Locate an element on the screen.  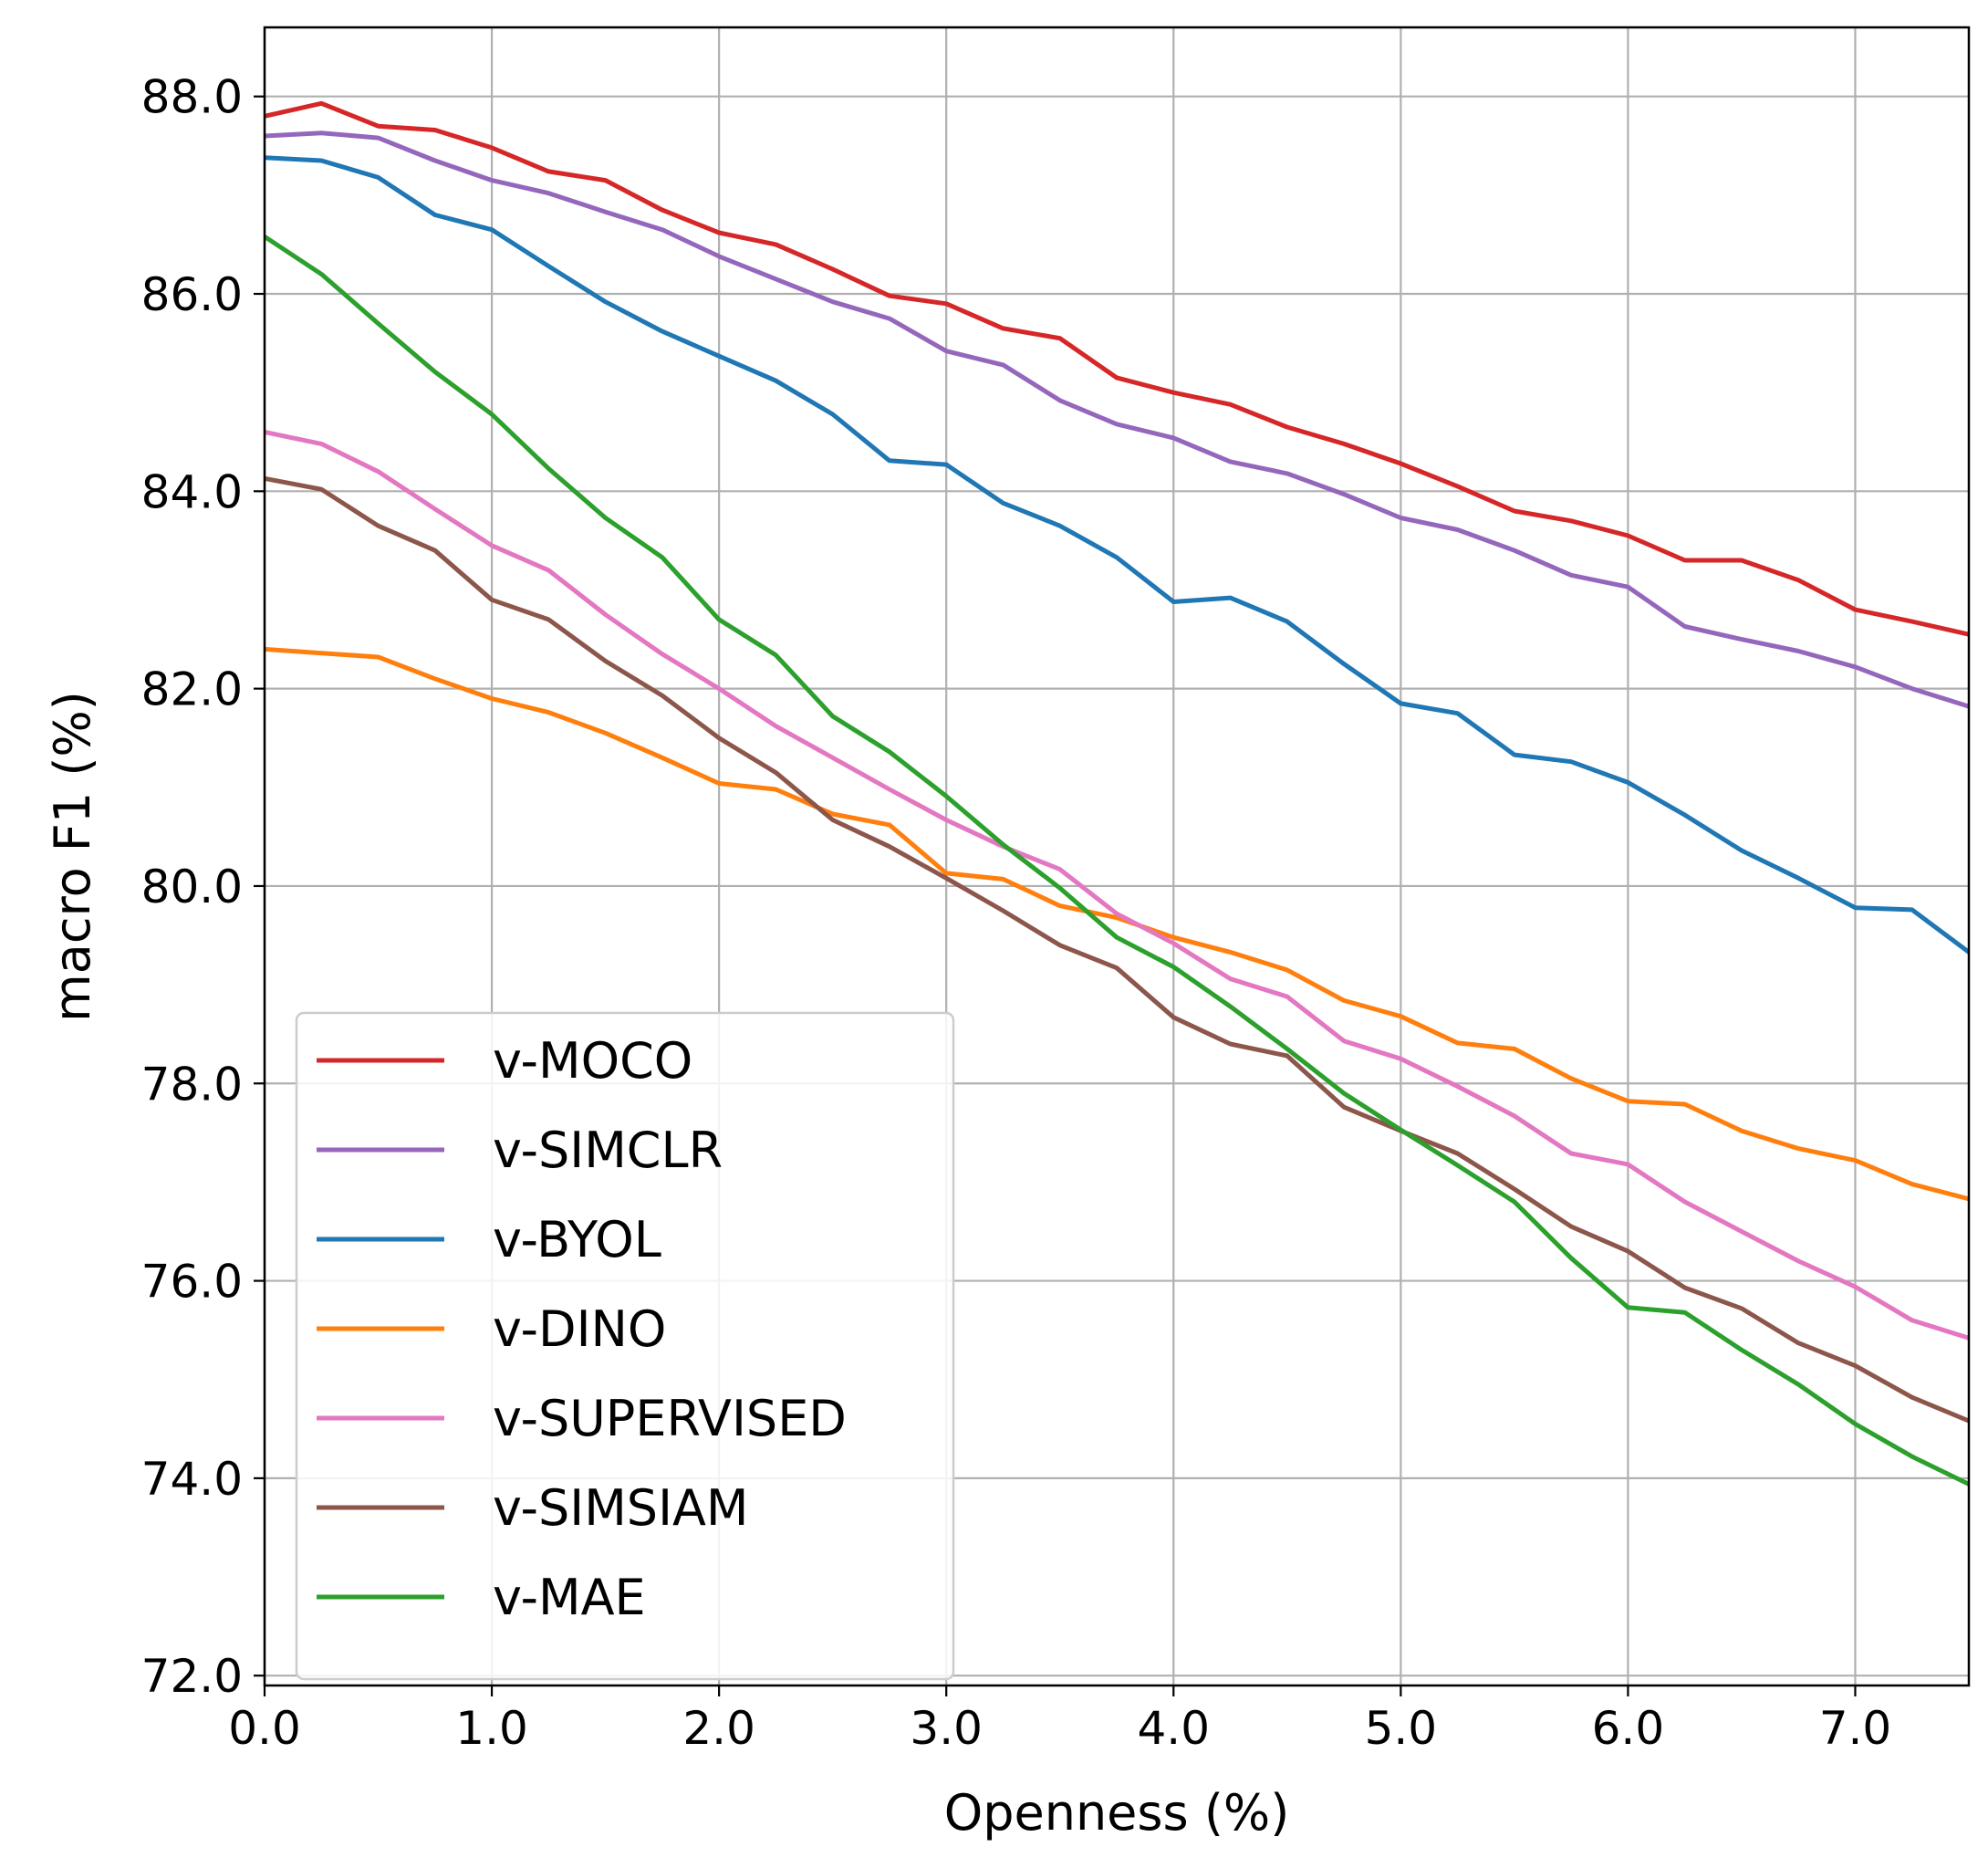
y-tick-label: 88.0 is located at coordinates (192, 97).